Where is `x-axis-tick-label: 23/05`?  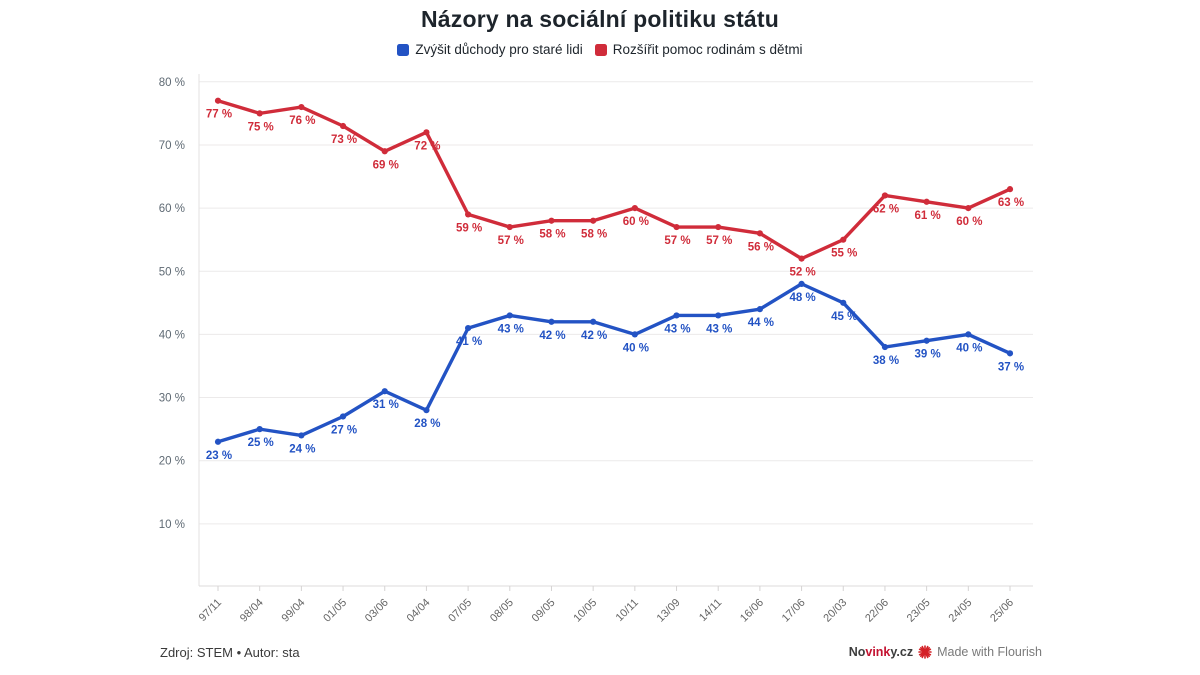 x-axis-tick-label: 23/05 is located at coordinates (919, 611).